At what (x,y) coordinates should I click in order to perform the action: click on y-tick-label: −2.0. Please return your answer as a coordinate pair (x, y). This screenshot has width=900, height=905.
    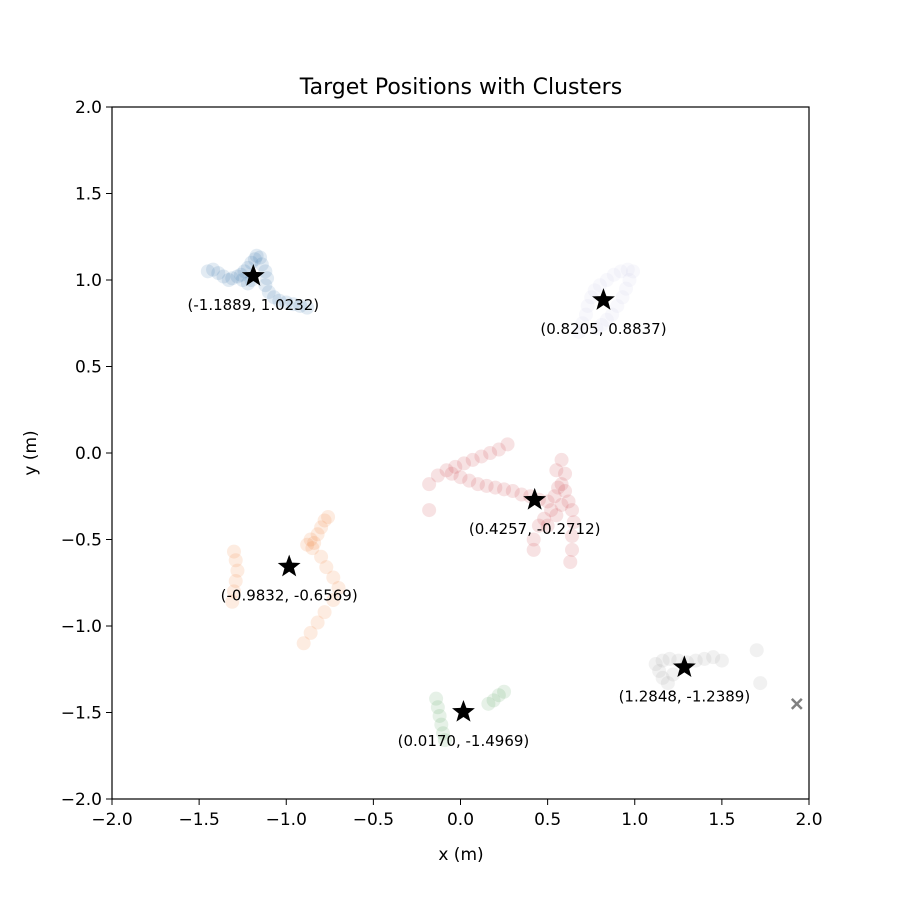
    Looking at the image, I should click on (81, 800).